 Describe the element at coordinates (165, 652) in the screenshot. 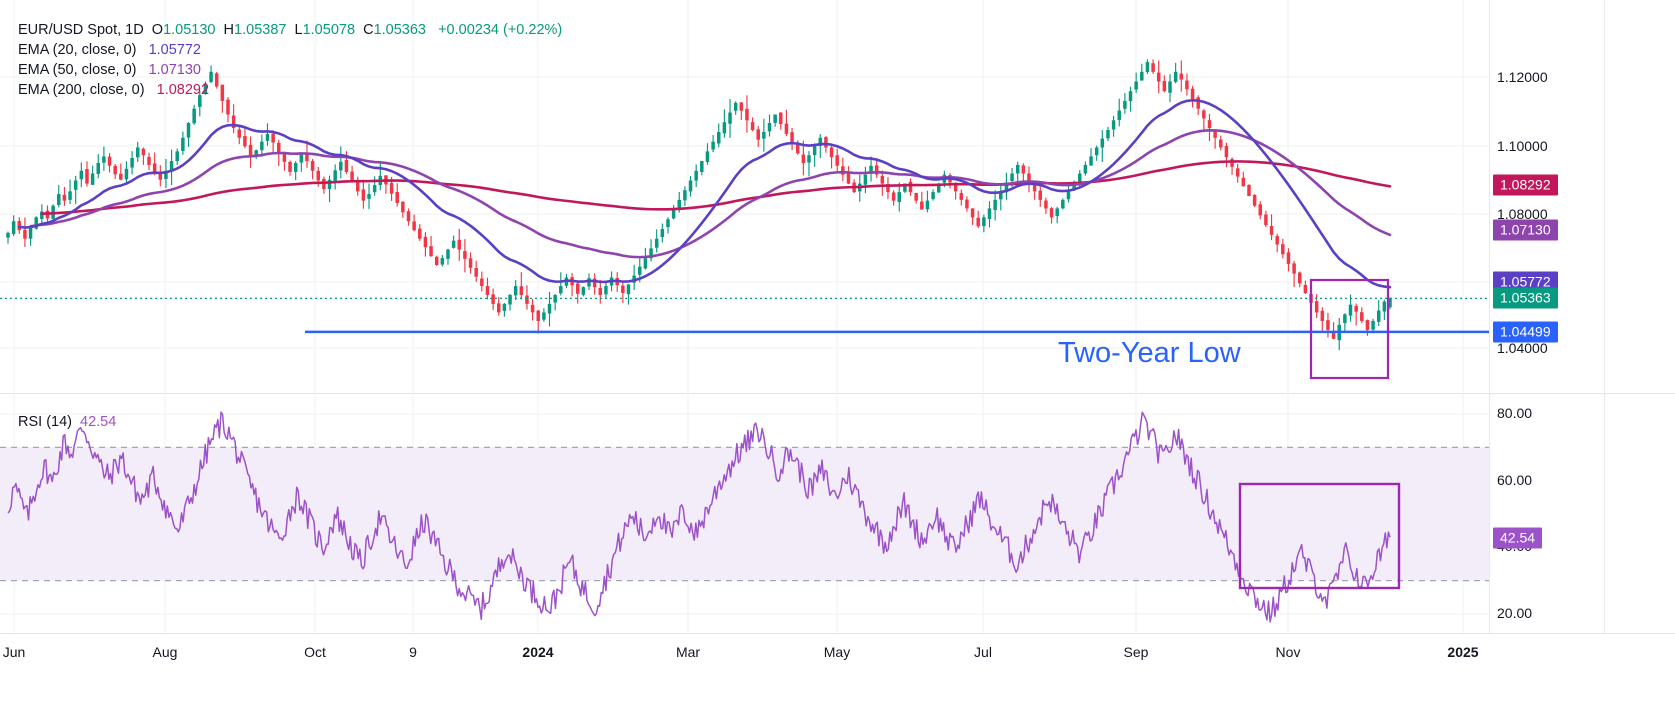

I see `time-axis-tick: Aug` at that location.